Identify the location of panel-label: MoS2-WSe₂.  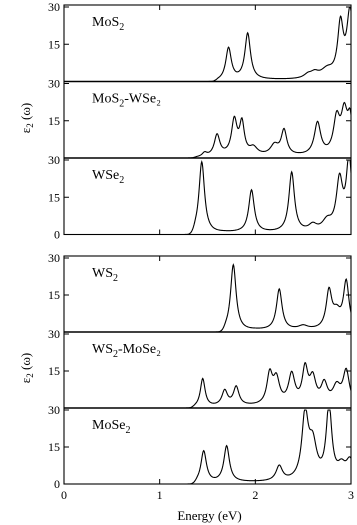
(126, 101).